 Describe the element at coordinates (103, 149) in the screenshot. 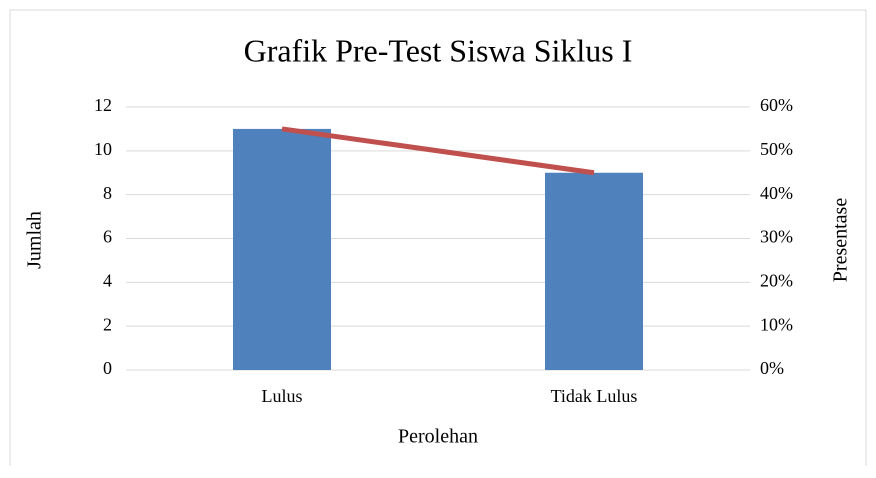

I see `y-tick-label: 10` at that location.